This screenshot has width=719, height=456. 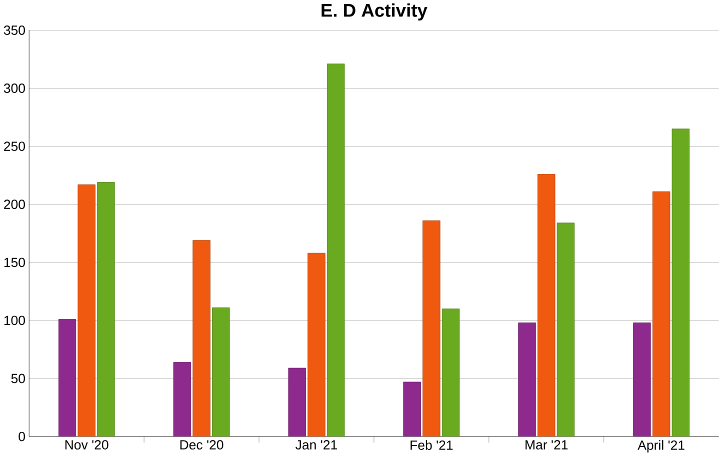 I want to click on y-tick-label: 300, so click(x=14, y=89).